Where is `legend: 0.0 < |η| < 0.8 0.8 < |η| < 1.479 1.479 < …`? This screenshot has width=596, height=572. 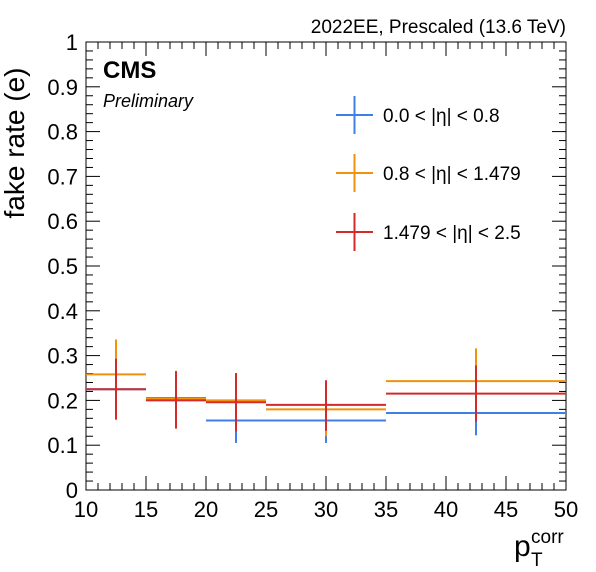 legend: 0.0 < |η| < 0.8 0.8 < |η| < 1.479 1.479 < … is located at coordinates (428, 173).